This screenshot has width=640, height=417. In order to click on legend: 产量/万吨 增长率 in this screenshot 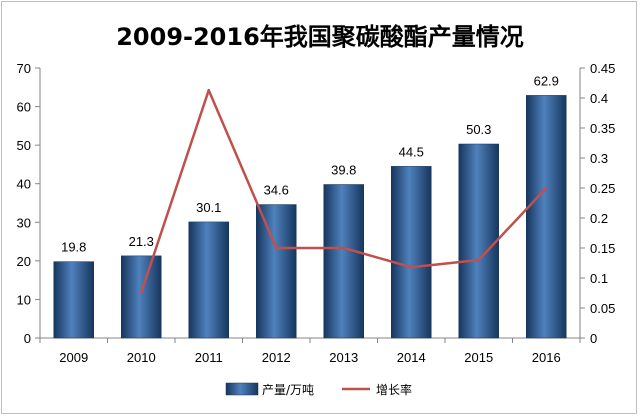, I will do `click(318, 389)`.